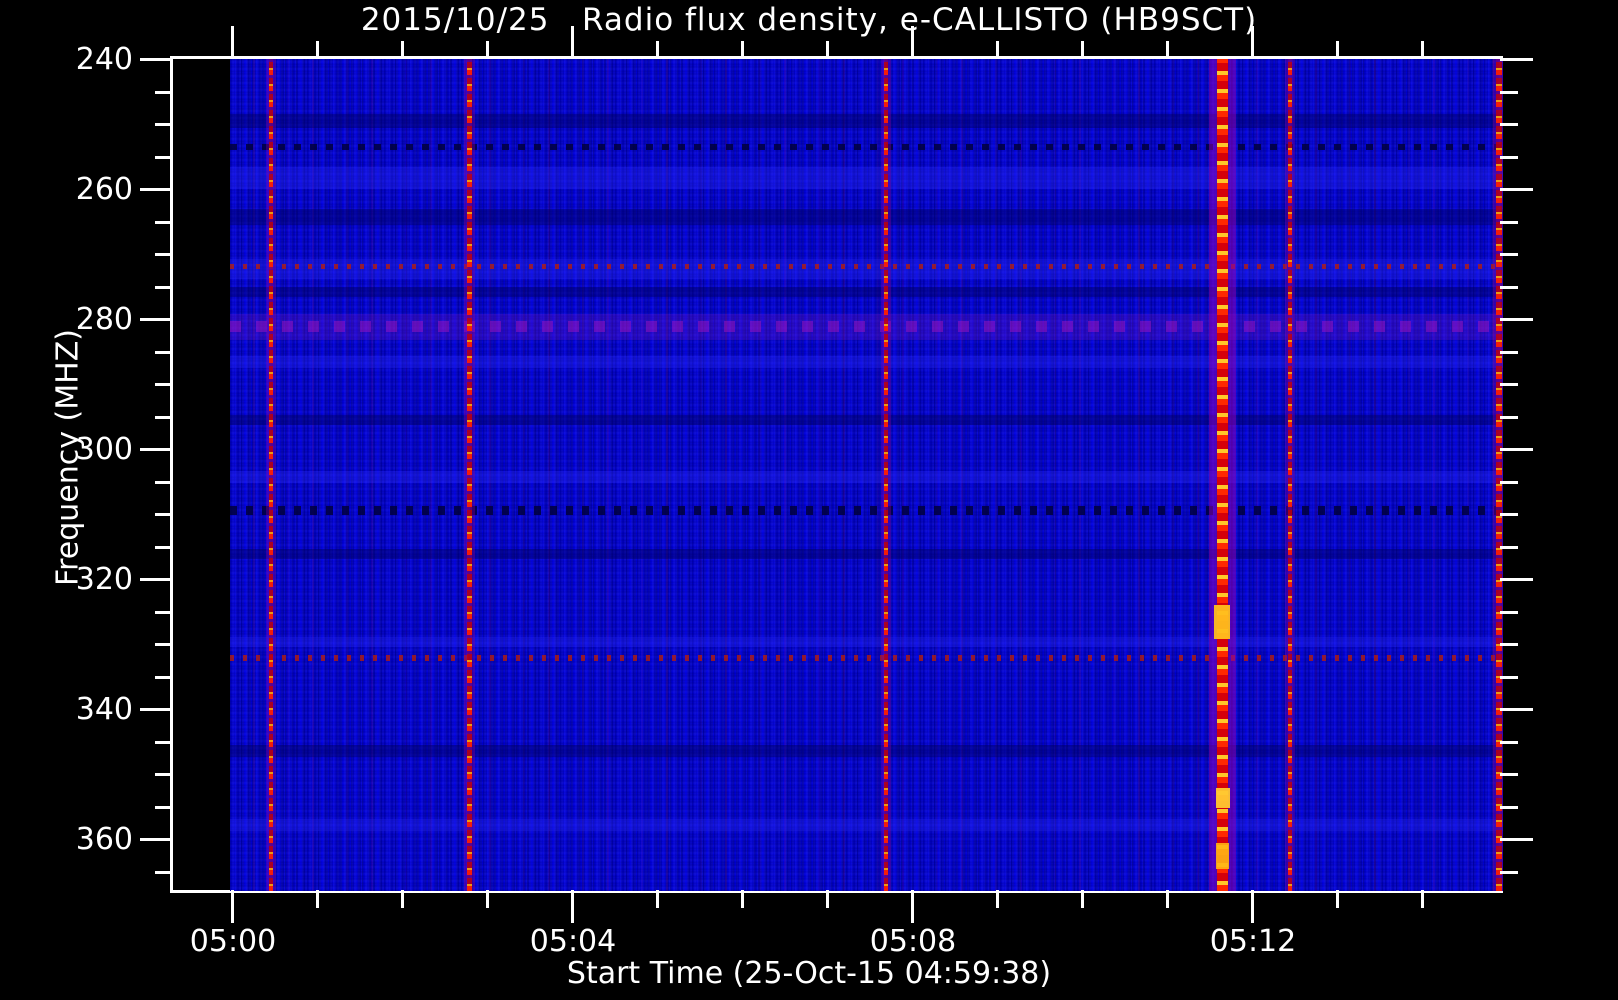 This screenshot has width=1618, height=1000. Describe the element at coordinates (866, 510) in the screenshot. I see `hline-310mhz-dotted` at that location.